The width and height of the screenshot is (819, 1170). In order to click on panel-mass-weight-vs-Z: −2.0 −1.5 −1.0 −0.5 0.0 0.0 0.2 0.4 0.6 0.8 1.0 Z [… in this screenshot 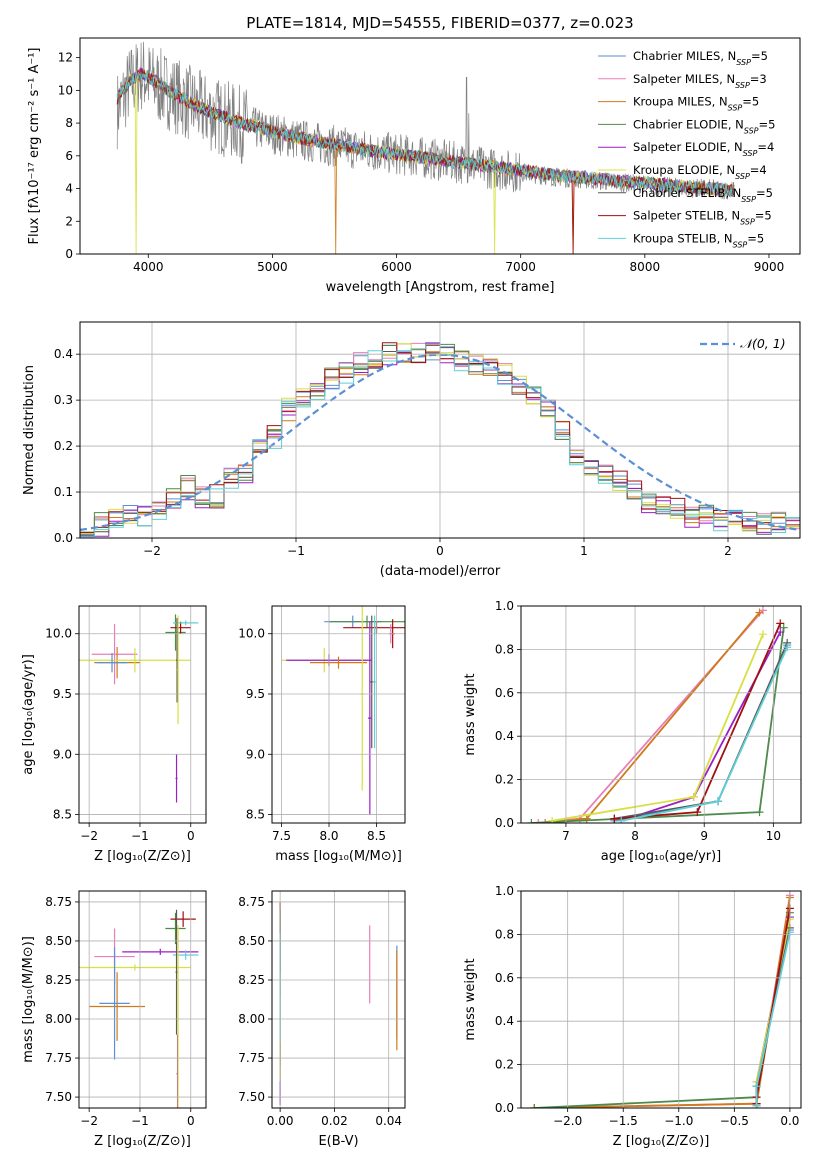, I will do `click(632, 1016)`.